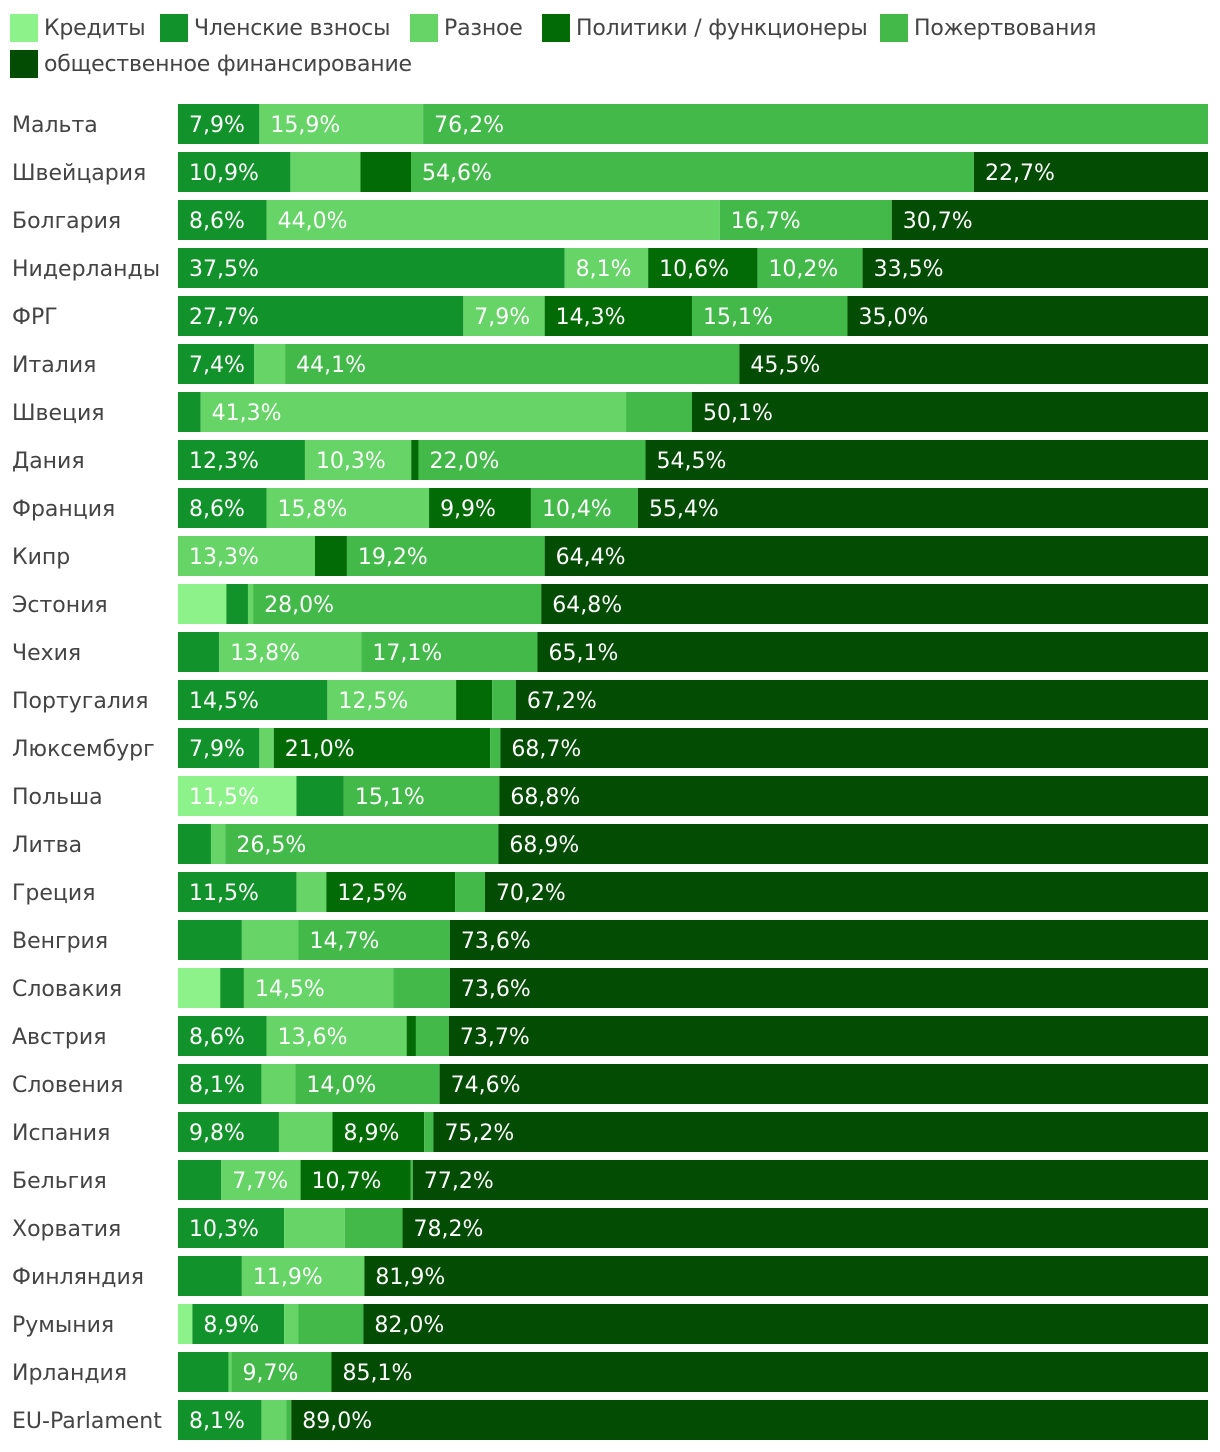 This screenshot has width=1220, height=1452. Describe the element at coordinates (785, 365) in the screenshot. I see `data-label: 45,5%` at that location.